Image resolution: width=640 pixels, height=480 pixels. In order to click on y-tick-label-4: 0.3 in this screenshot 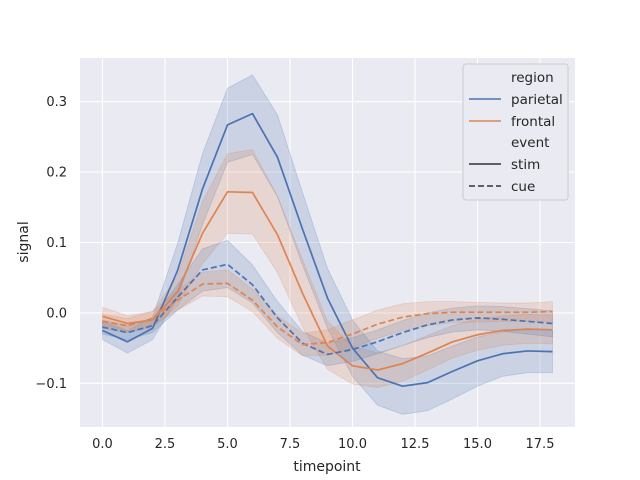, I will do `click(56, 102)`.